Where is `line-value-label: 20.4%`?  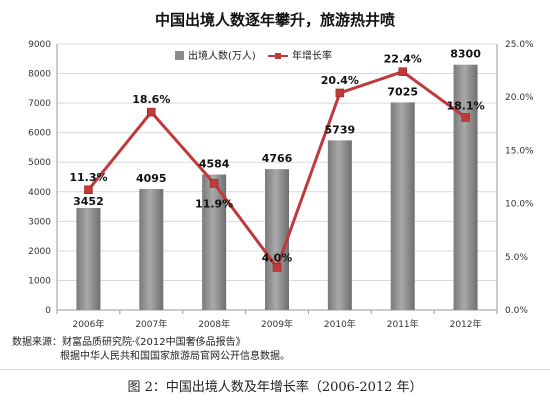 line-value-label: 20.4% is located at coordinates (340, 80).